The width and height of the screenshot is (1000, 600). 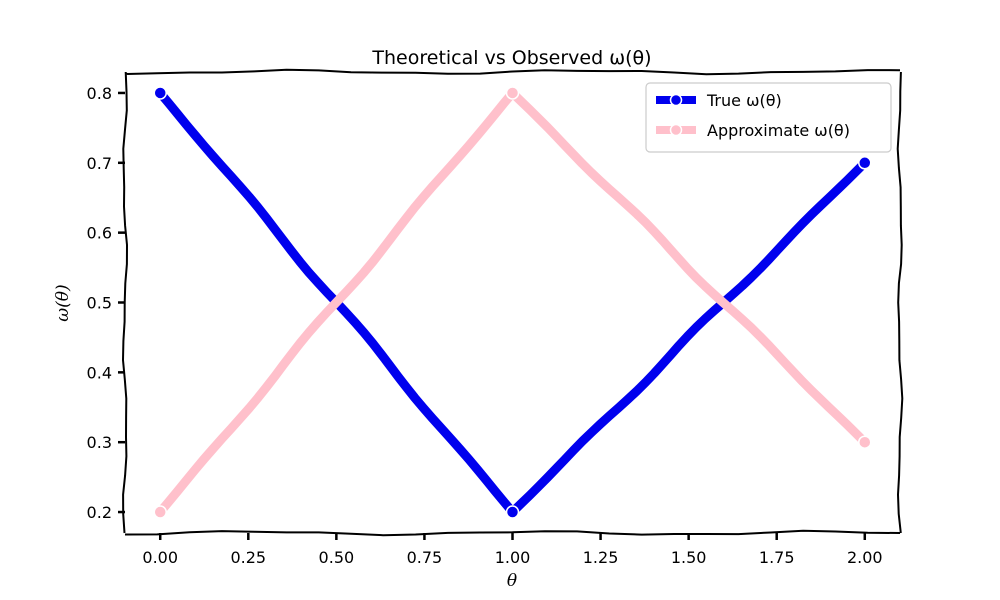 I want to click on legend-marker-approximate, so click(x=676, y=130).